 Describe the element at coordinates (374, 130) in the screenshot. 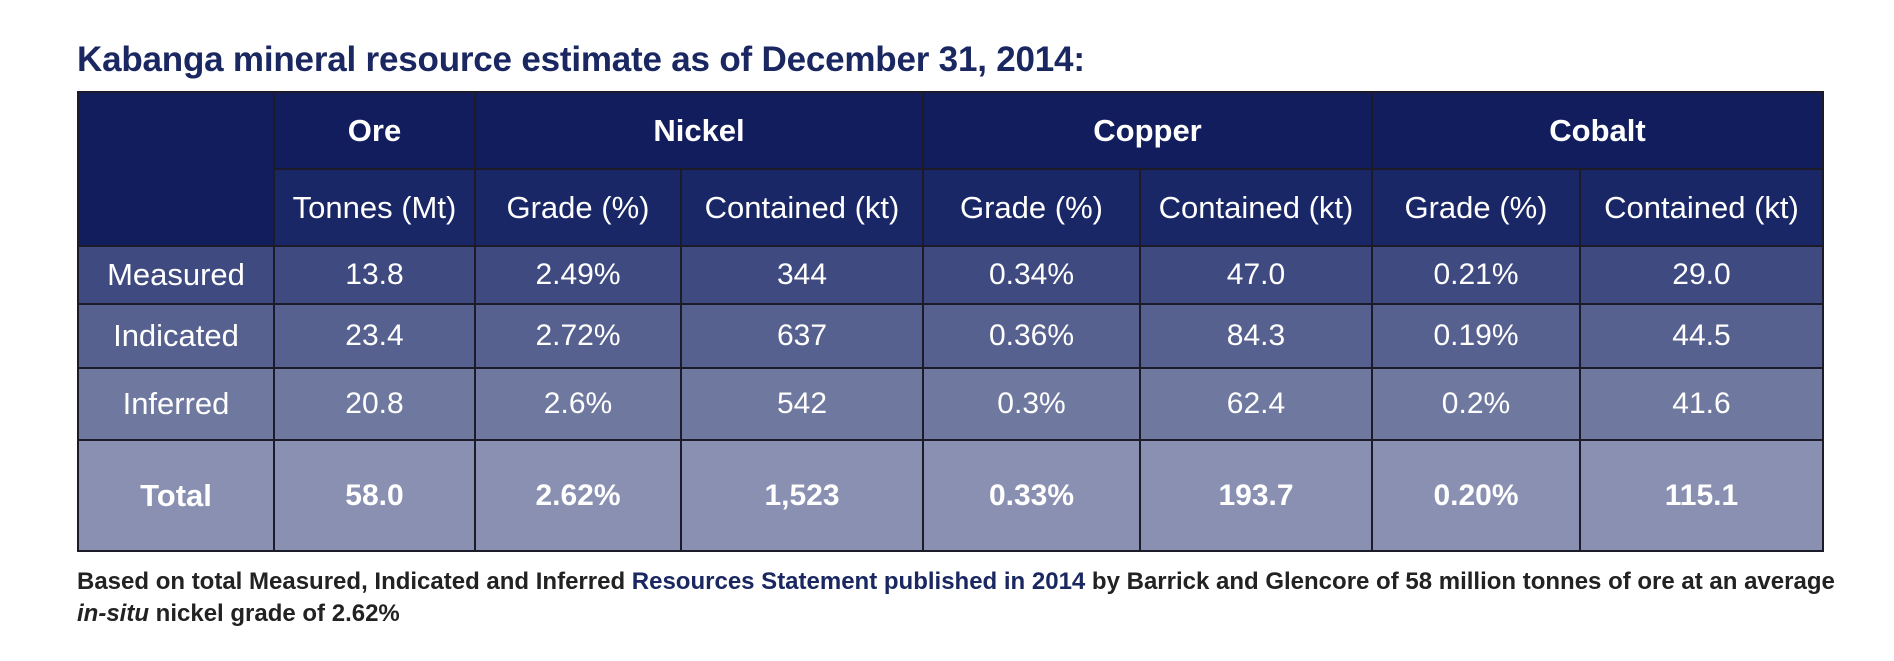

I see `group-header-ore: Ore` at that location.